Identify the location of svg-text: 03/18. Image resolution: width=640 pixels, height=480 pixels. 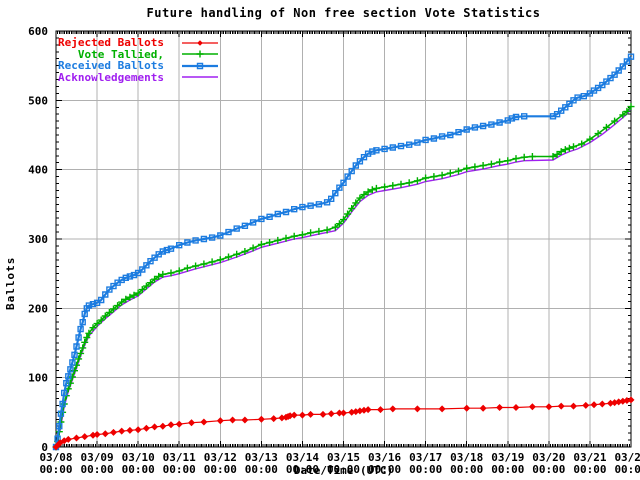
(466, 457).